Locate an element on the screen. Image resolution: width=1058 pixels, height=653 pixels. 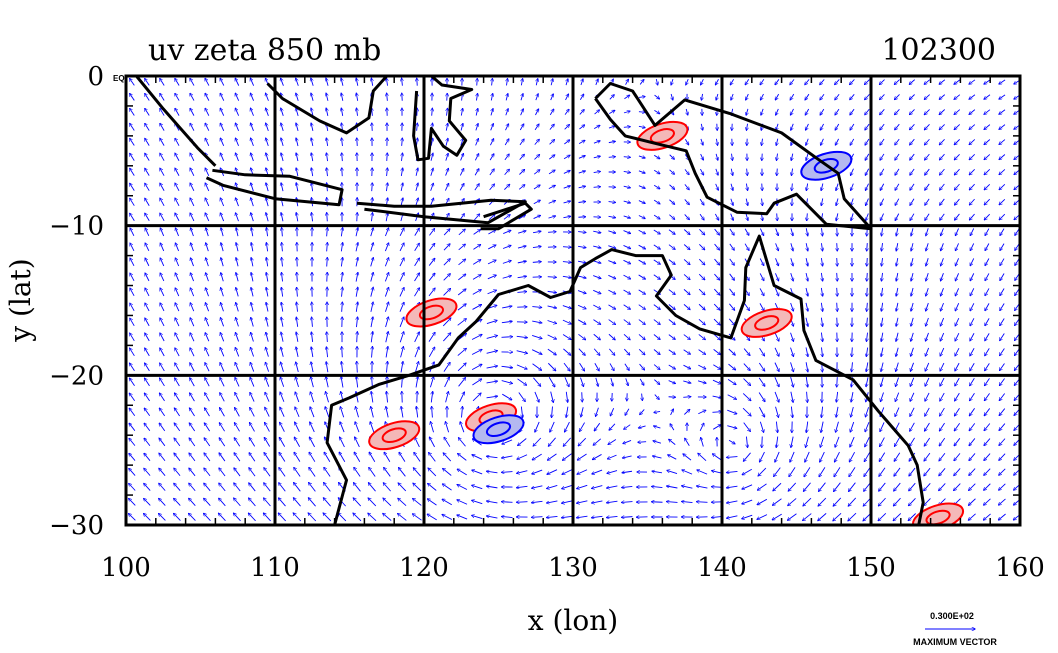
vector-legend: 0.300E+02 MAXIMUM VECTOR is located at coordinates (955, 629).